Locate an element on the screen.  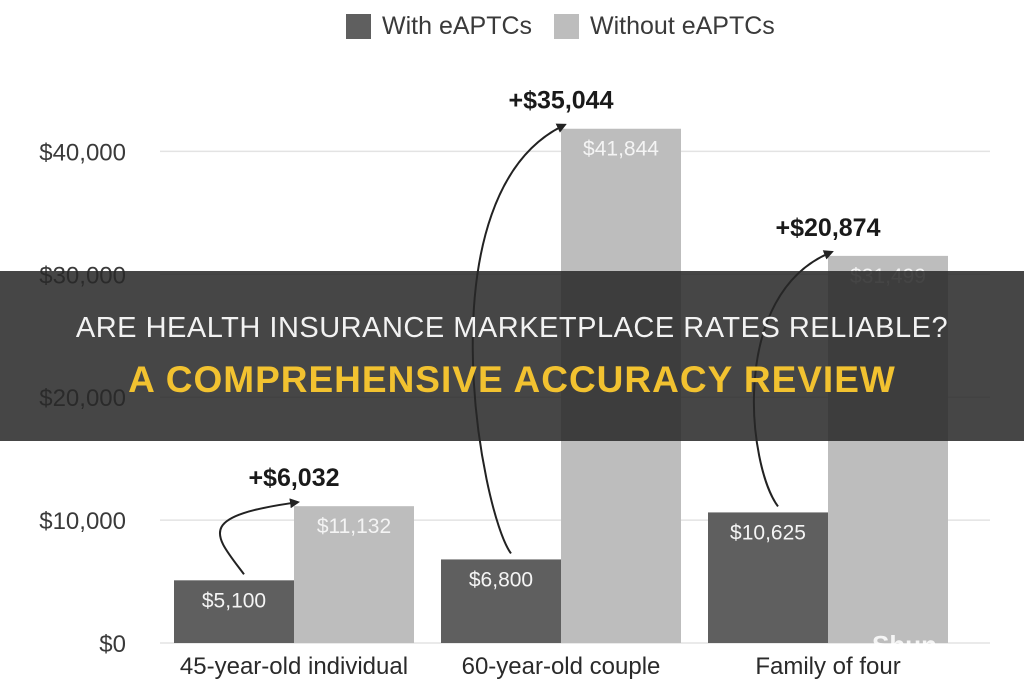
chart-legend: With eAPTCs Without eAPTCs is located at coordinates (571, 26).